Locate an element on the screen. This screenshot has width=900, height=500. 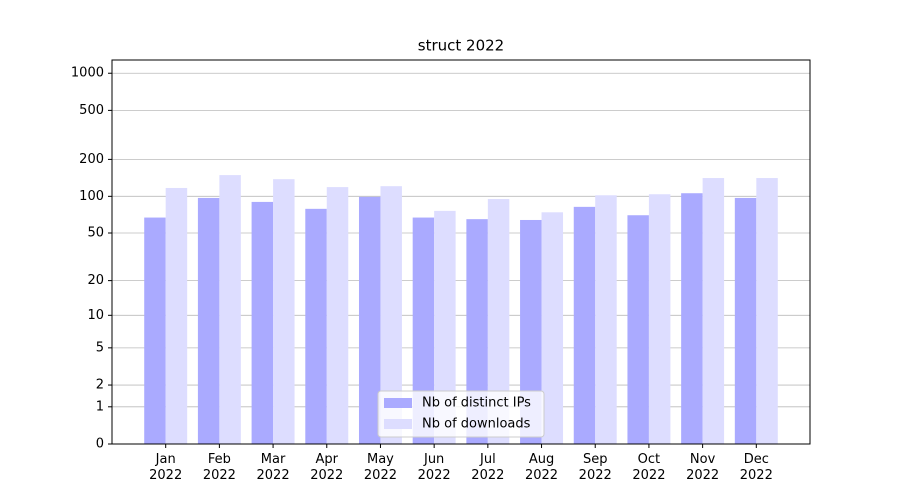
legend-box is located at coordinates (461, 414).